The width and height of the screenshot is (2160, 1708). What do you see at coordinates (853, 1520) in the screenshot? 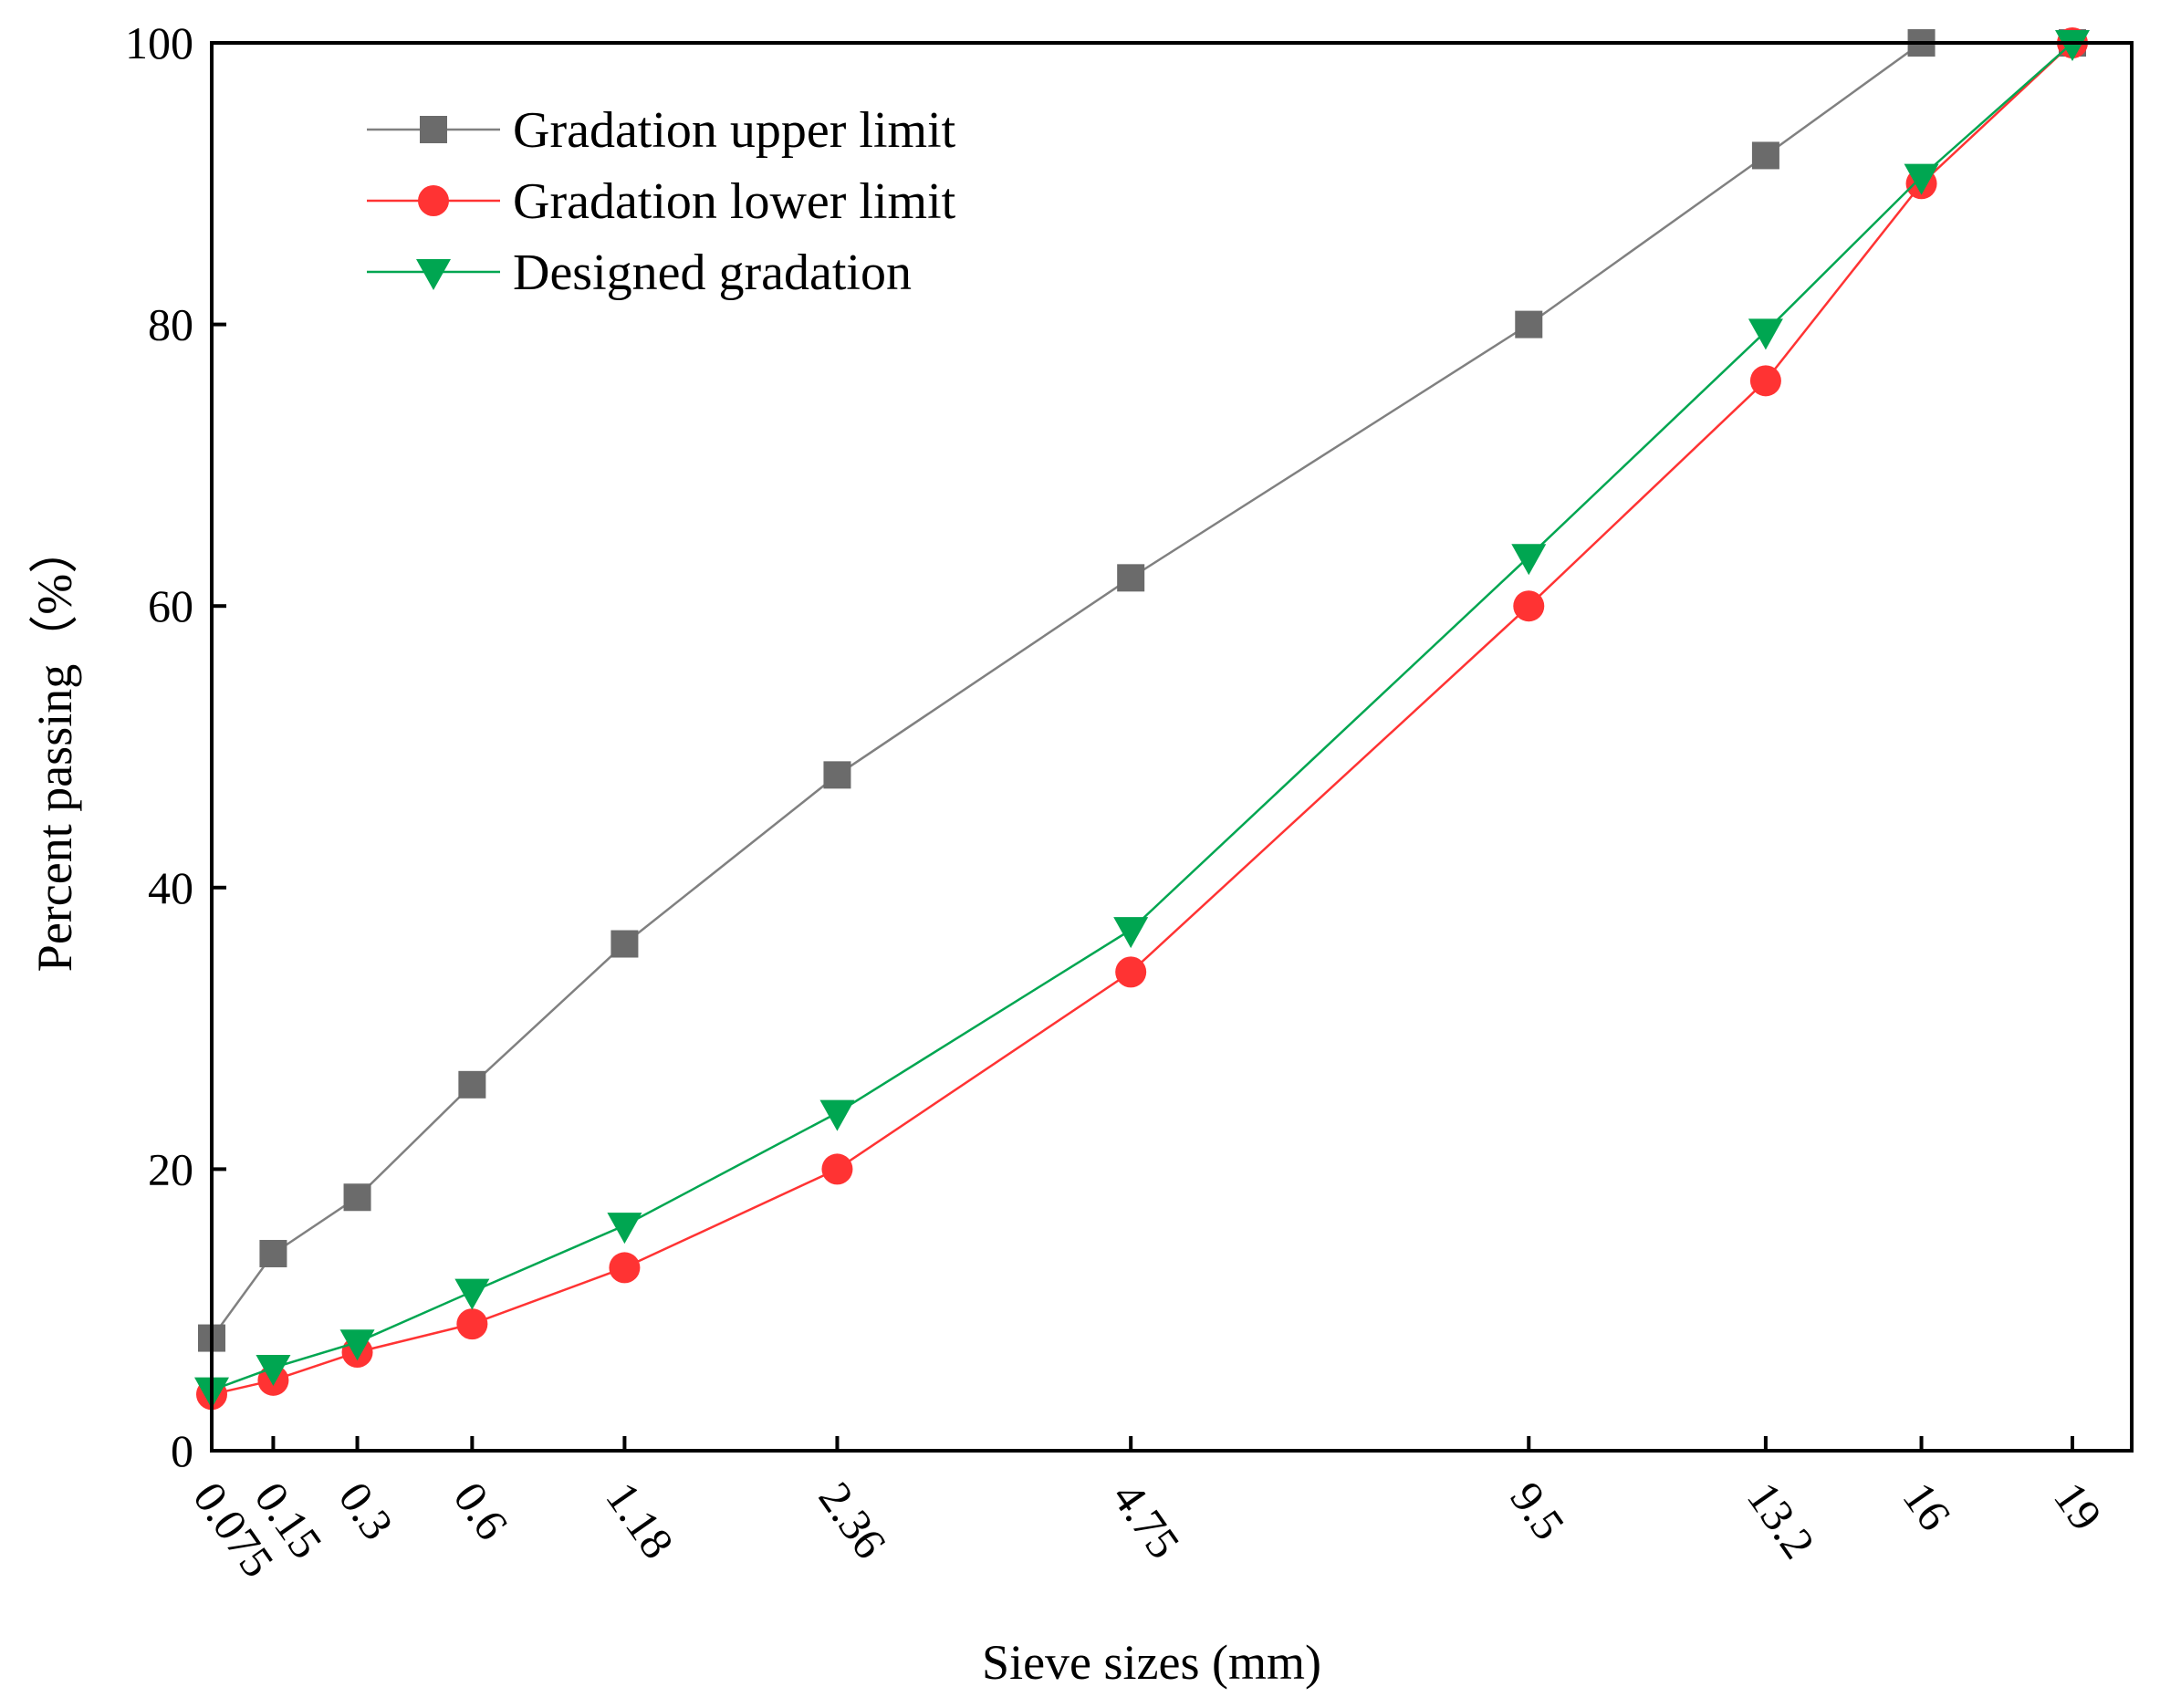
I see `x-tick-label: 2.36` at bounding box center [853, 1520].